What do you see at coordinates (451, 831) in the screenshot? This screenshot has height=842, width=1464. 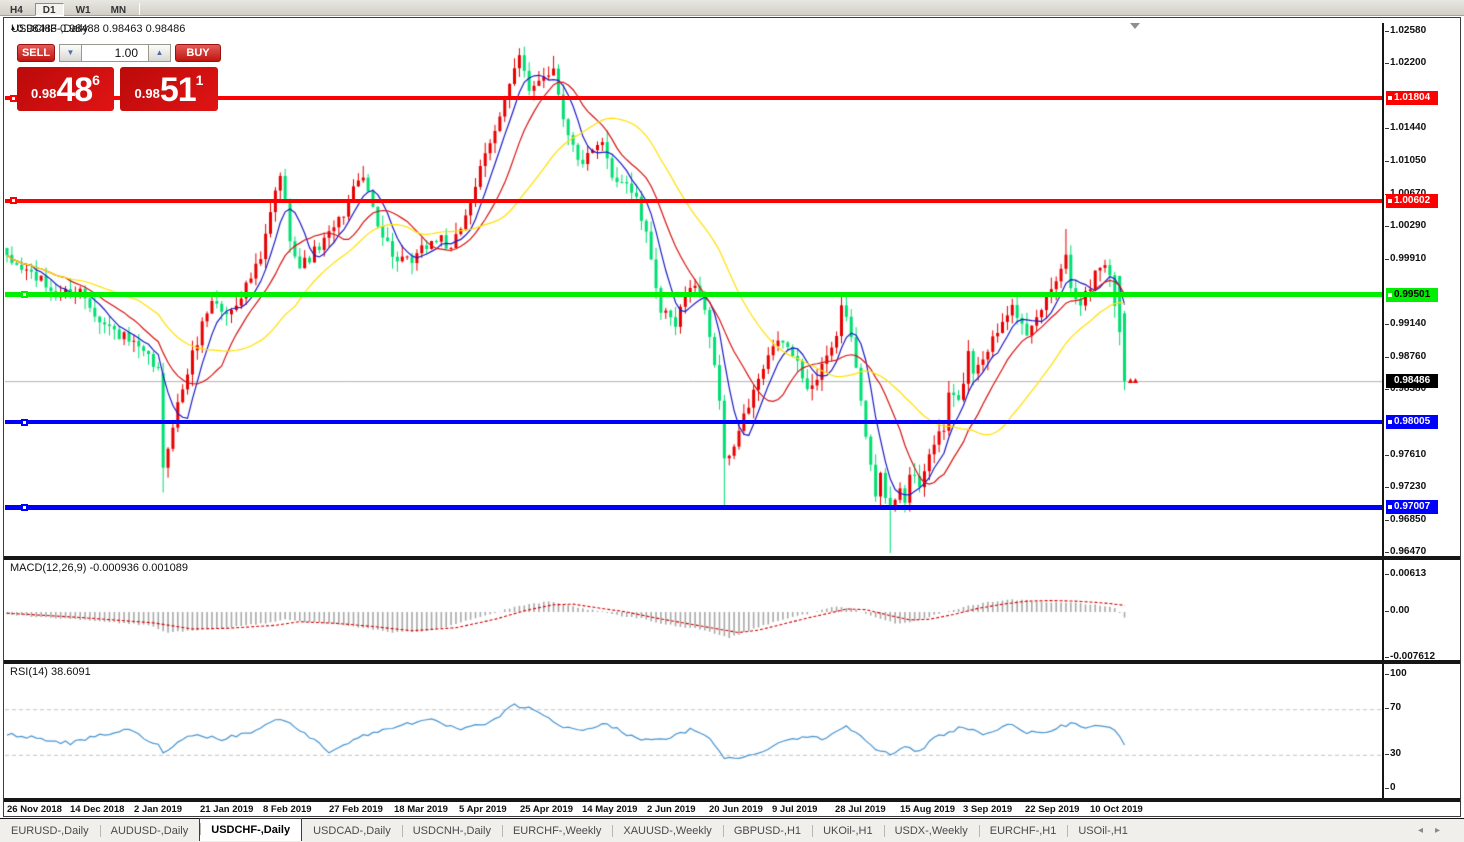 I see `chart-tab-usdcnh-daily: USDCNH-,Daily` at bounding box center [451, 831].